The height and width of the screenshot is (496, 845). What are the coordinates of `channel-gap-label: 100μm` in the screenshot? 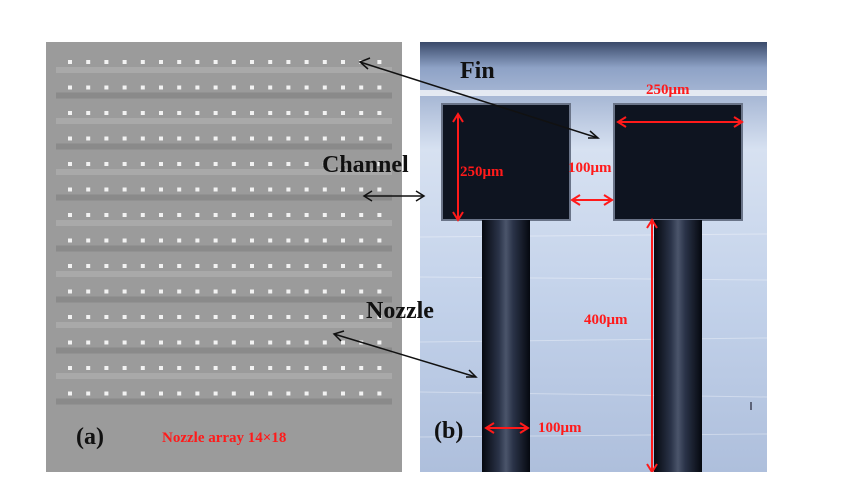 It's located at (590, 168).